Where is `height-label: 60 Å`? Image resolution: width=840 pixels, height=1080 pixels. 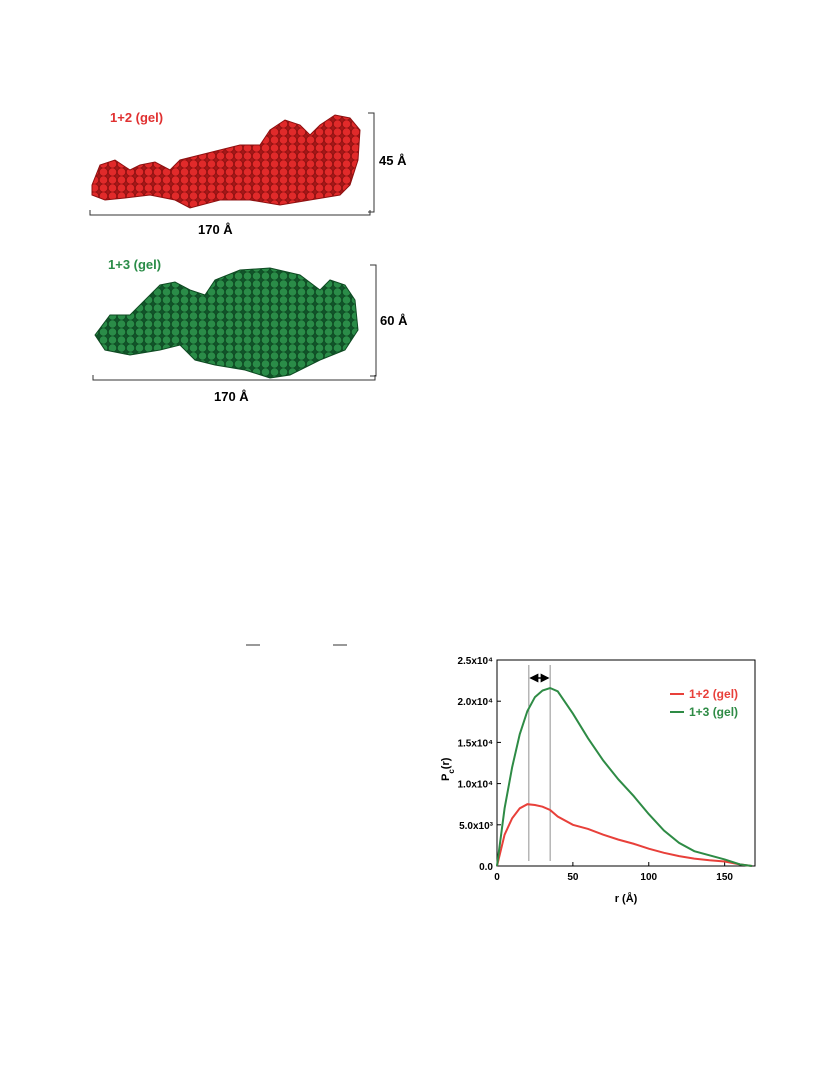
height-label: 60 Å is located at coordinates (394, 320).